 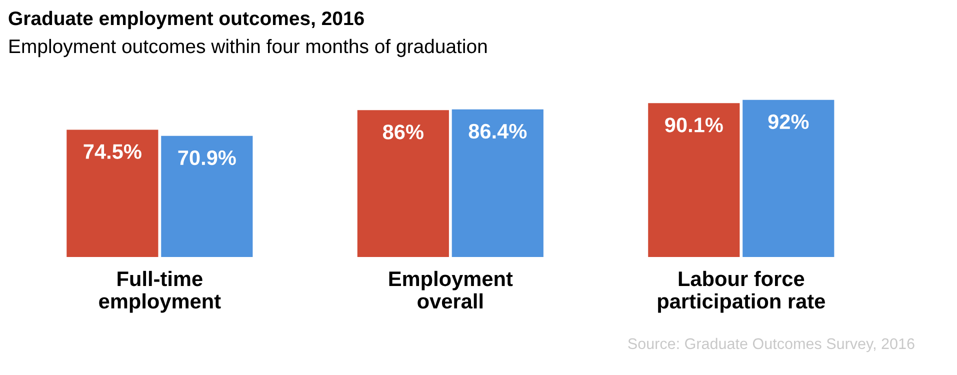 I want to click on data-label: 86.4%, so click(x=497, y=131).